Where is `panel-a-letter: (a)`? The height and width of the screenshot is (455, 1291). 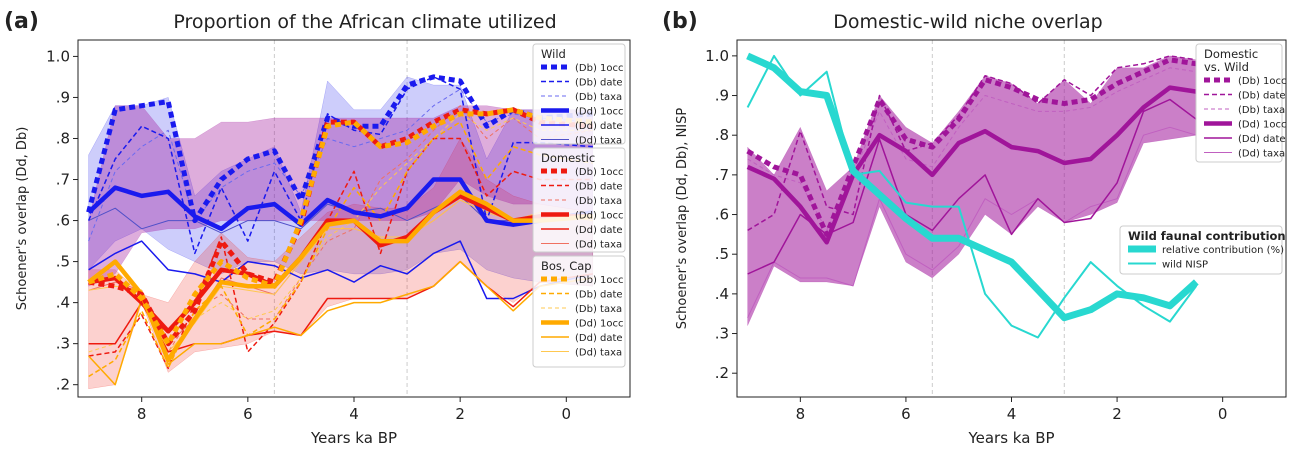
panel-a-letter: (a) is located at coordinates (21, 21).